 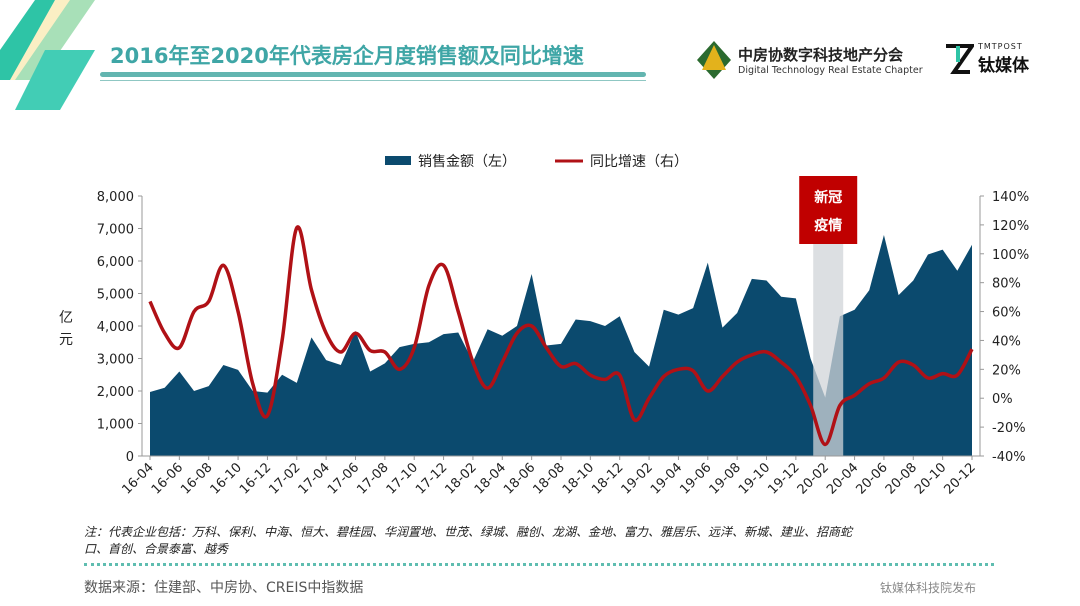 What do you see at coordinates (1003, 66) in the screenshot?
I see `logo2-big: 钛媒体` at bounding box center [1003, 66].